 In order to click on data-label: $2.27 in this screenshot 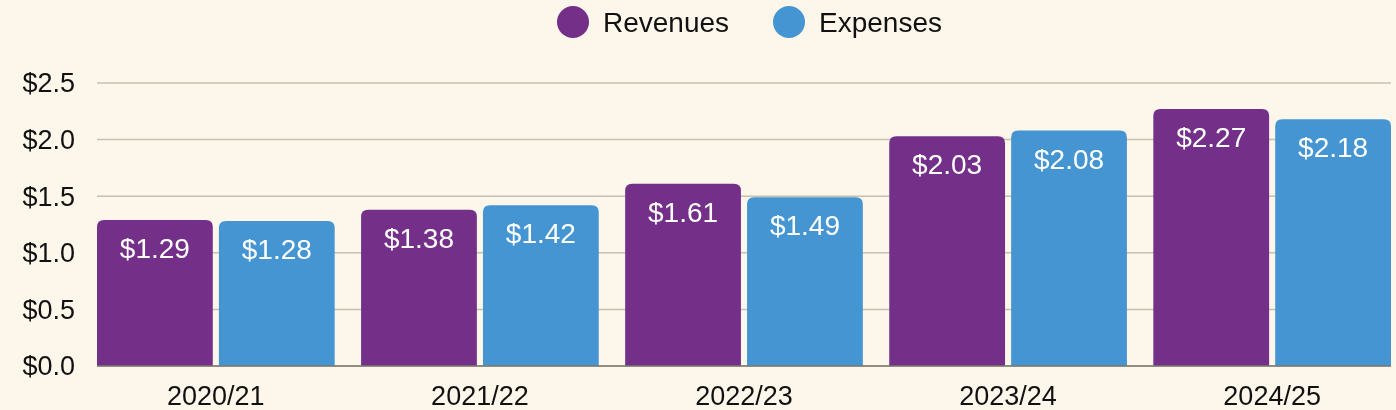, I will do `click(1211, 138)`.